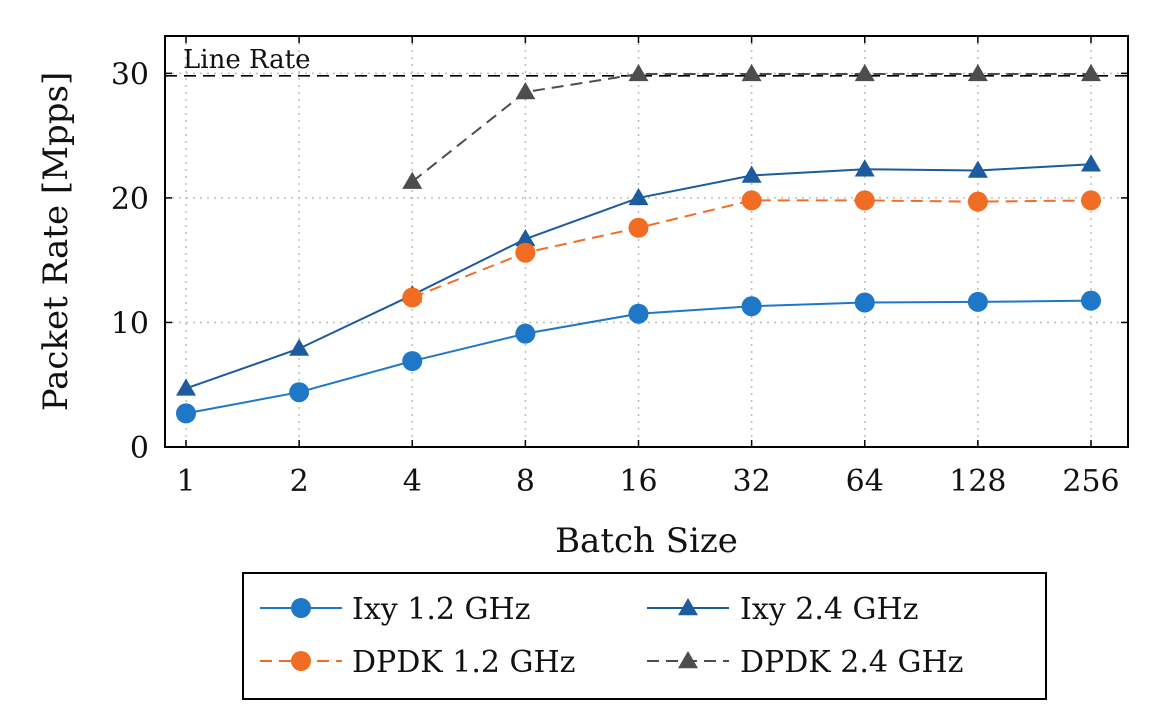  I want to click on series-dpdk-2-4-ghz, so click(751, 126).